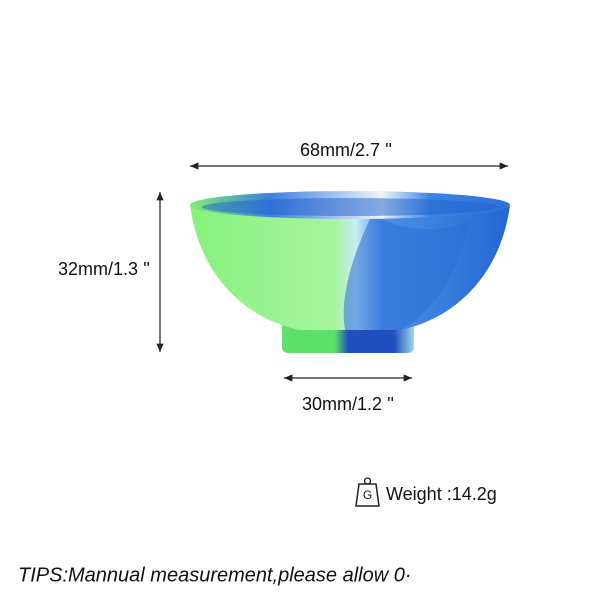 This screenshot has width=600, height=600. What do you see at coordinates (367, 495) in the screenshot?
I see `weight-icon-letter: G` at bounding box center [367, 495].